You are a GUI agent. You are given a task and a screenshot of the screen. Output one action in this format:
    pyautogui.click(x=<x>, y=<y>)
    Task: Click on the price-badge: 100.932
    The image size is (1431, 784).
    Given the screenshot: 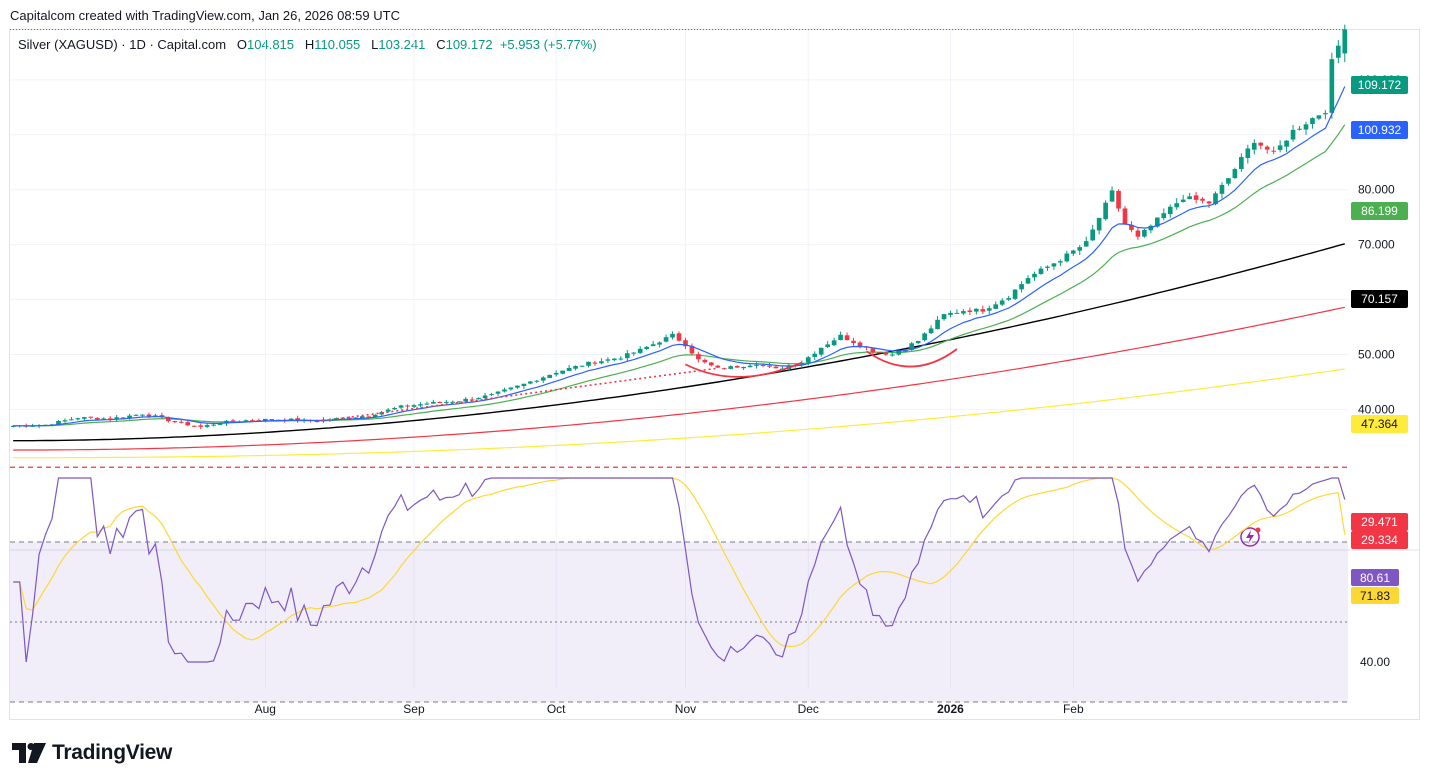 What is the action you would take?
    pyautogui.click(x=1379, y=130)
    